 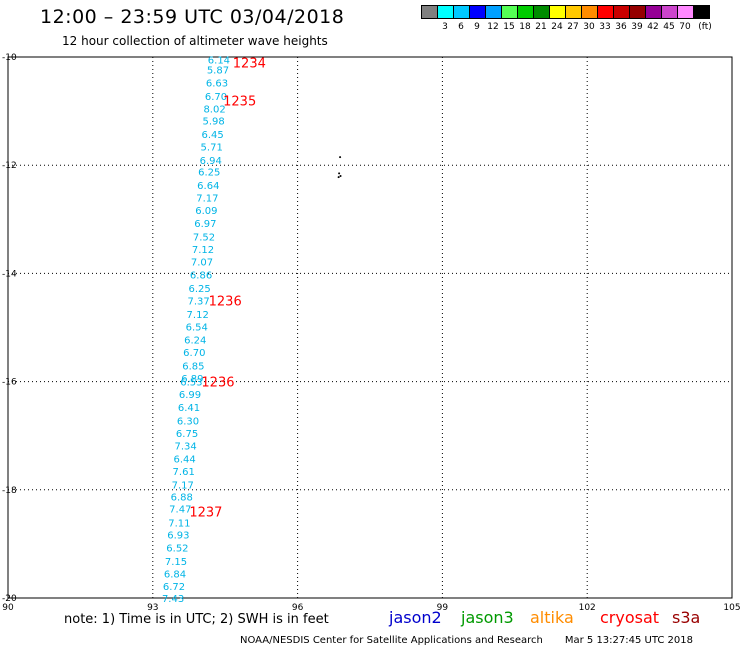 I want to click on legend-swatch, so click(x=701, y=12).